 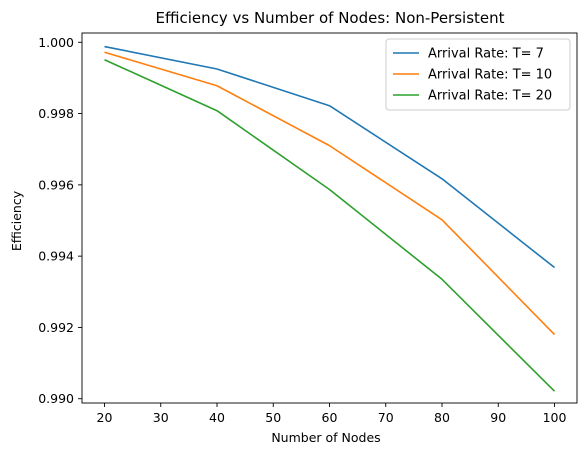 What do you see at coordinates (273, 417) in the screenshot?
I see `x-tick-label: 50` at bounding box center [273, 417].